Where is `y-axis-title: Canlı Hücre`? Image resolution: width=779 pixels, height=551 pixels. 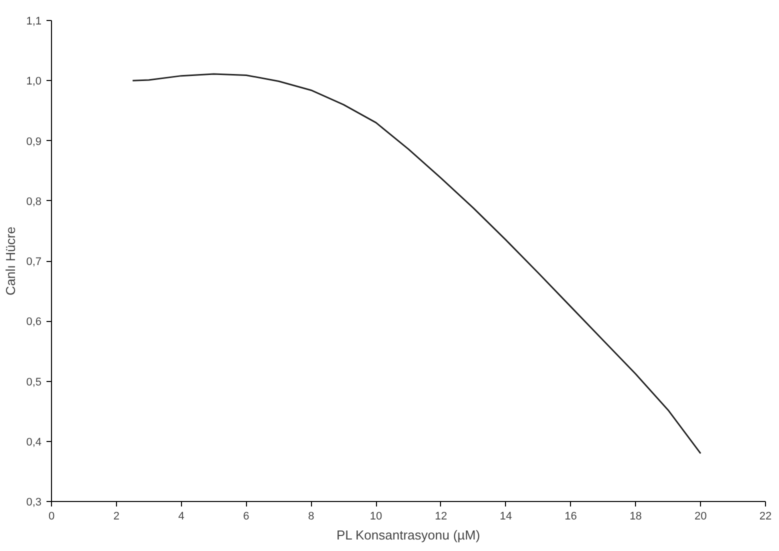 y-axis-title: Canlı Hücre is located at coordinates (10, 261).